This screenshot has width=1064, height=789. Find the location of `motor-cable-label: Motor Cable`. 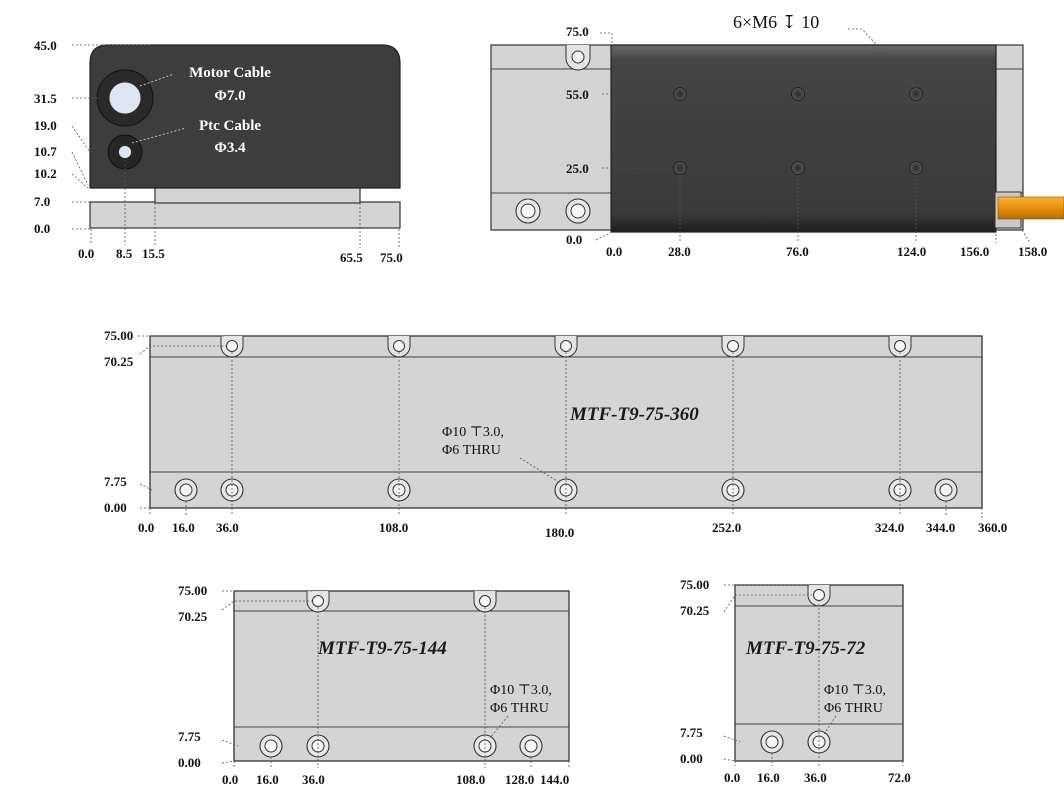

motor-cable-label: Motor Cable is located at coordinates (230, 73).